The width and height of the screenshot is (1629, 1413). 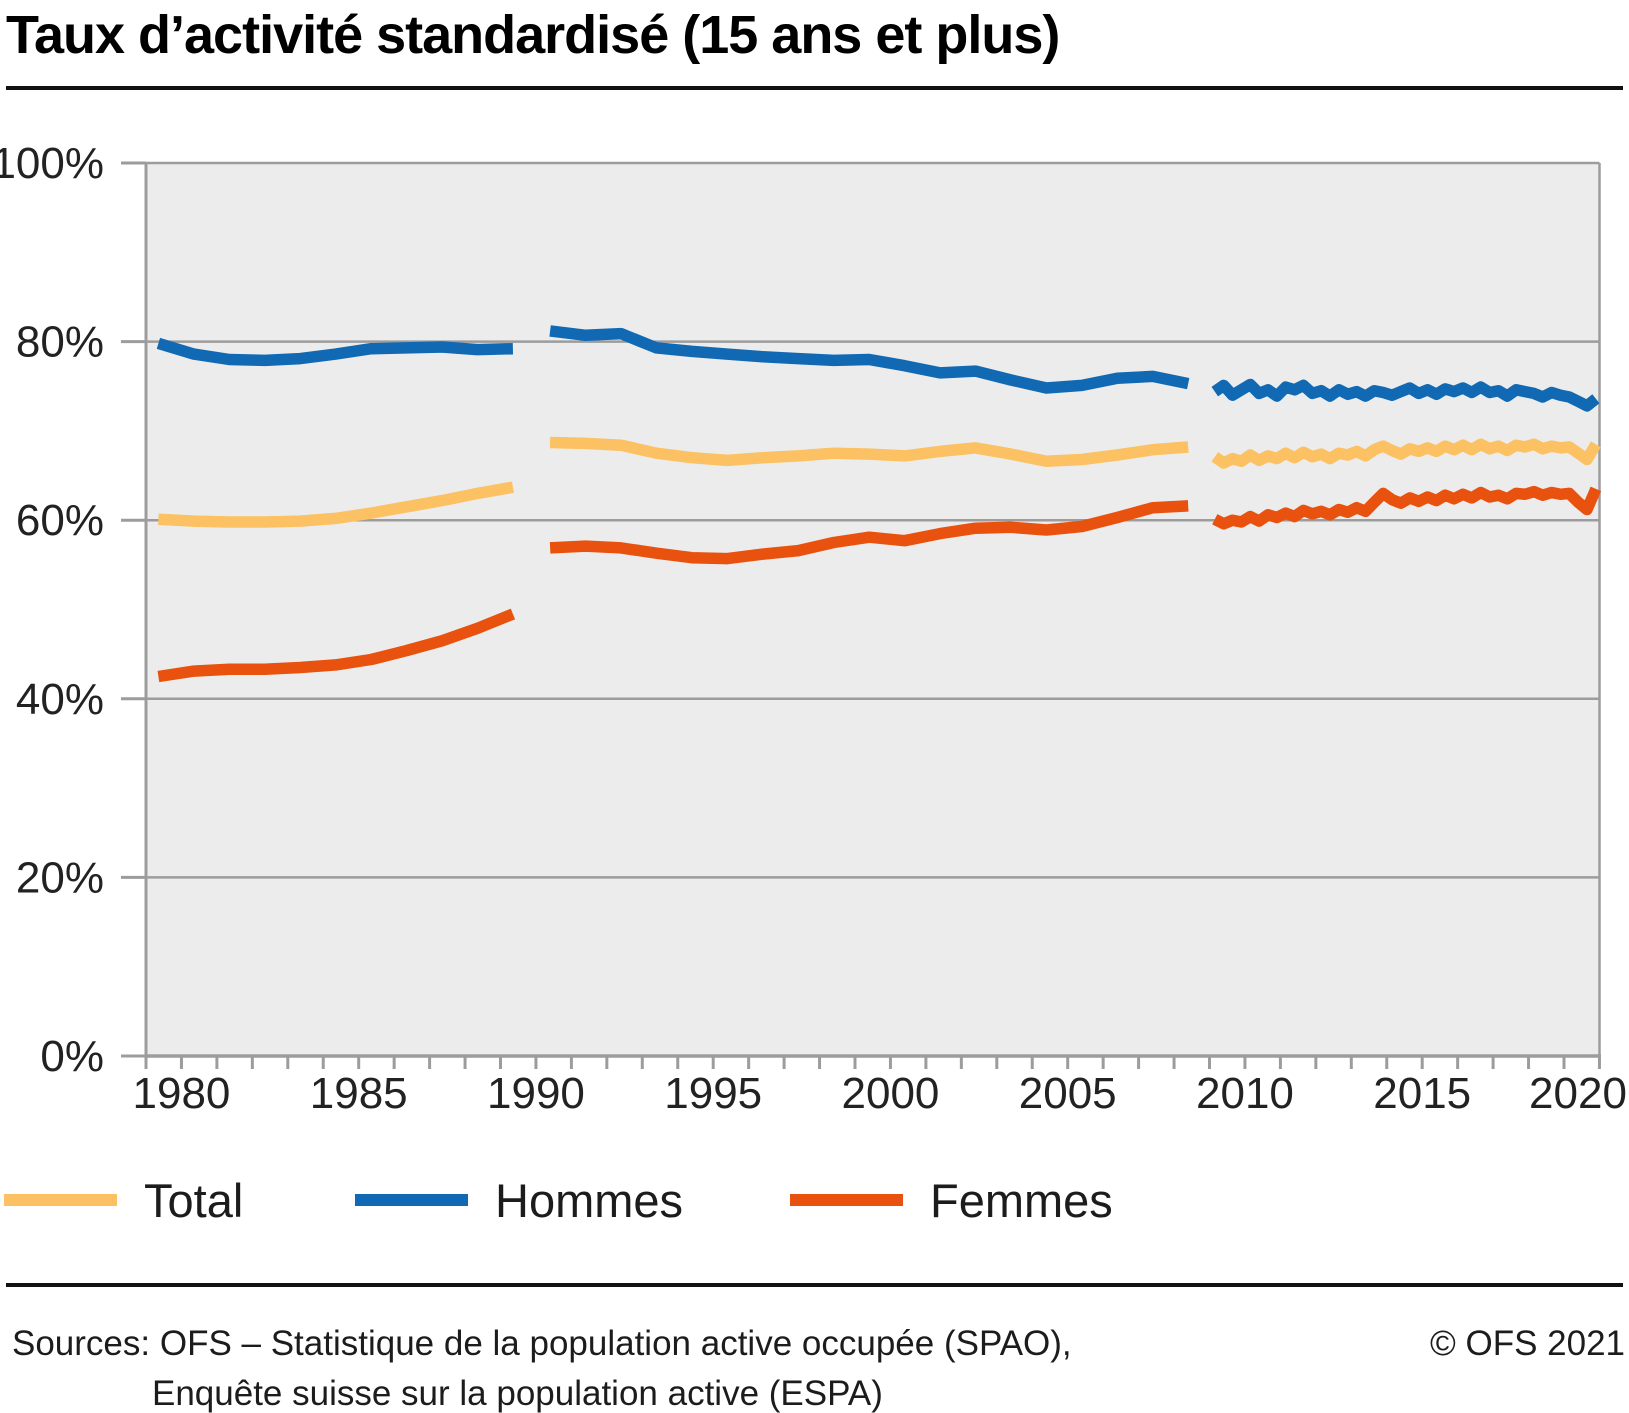 I want to click on chart-legend: Total Hommes Femmes, so click(x=814, y=1200).